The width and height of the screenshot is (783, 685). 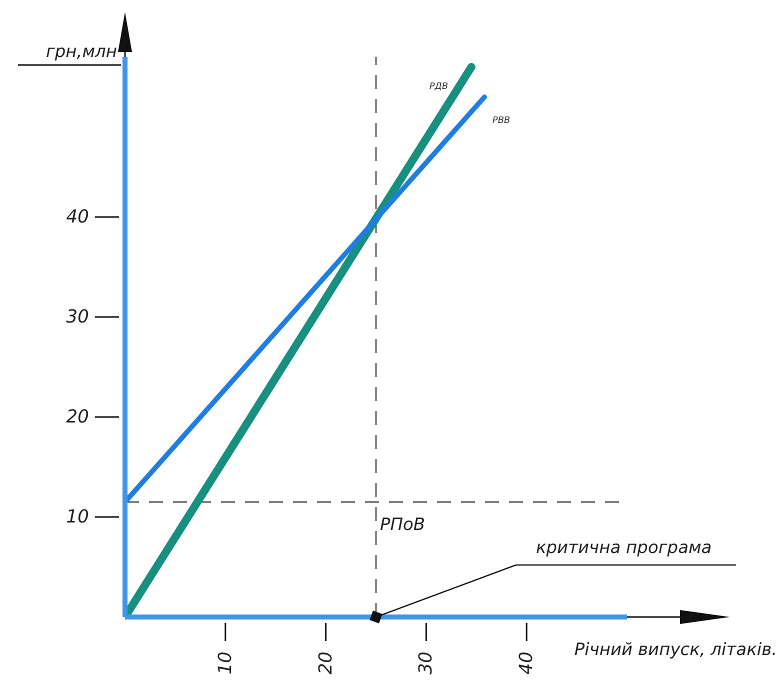 I want to click on y-tick-label: 40, so click(x=77, y=217).